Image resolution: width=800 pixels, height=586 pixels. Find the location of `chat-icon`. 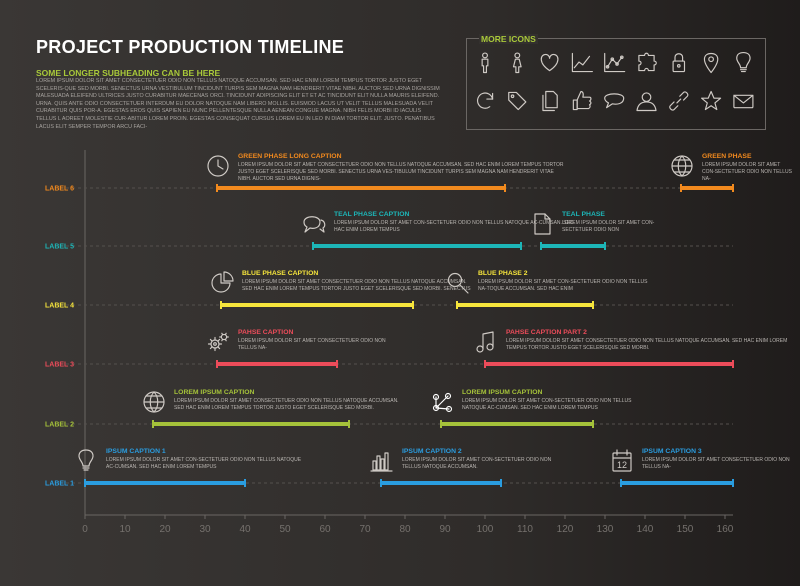

chat-icon is located at coordinates (314, 224).